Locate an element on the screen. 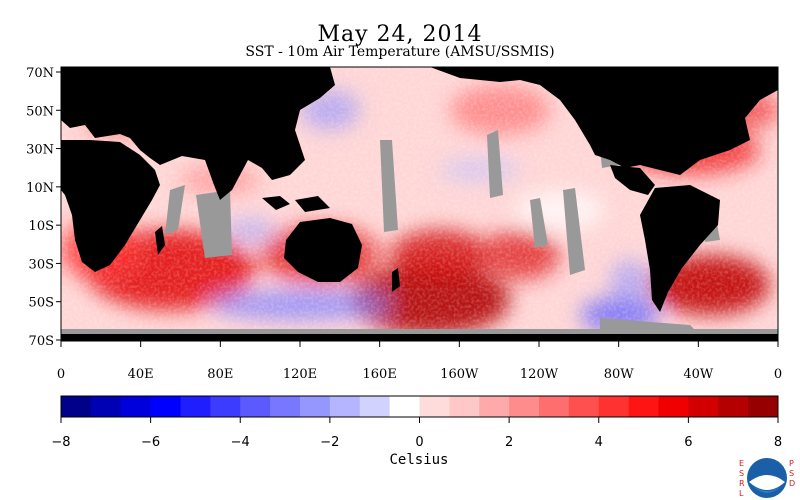 The height and width of the screenshot is (500, 800). noaa-bird-icon is located at coordinates (767, 482).